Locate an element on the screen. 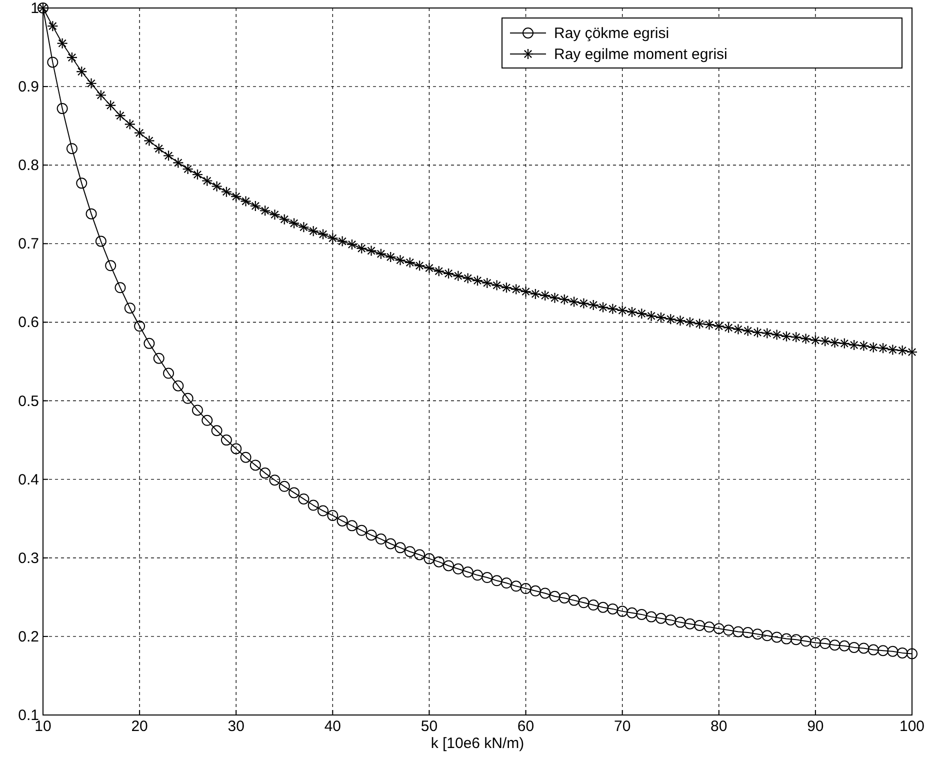 This screenshot has height=758, width=927. y-tick-label: 0.5 is located at coordinates (28, 401).